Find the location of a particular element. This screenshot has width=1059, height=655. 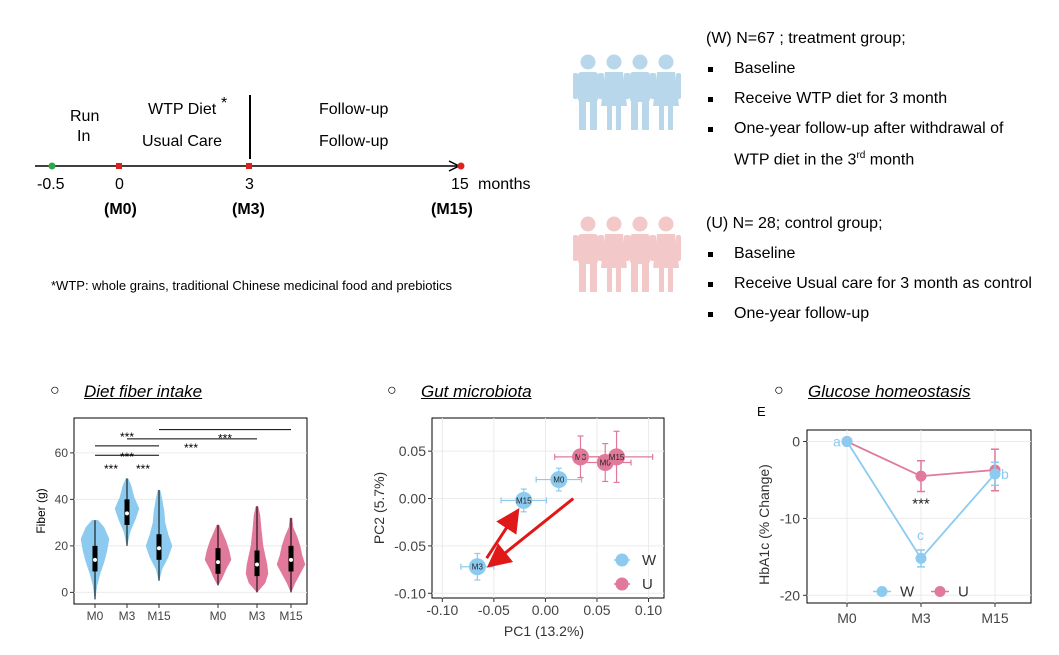

pca-point-label: M3 is located at coordinates (478, 567).